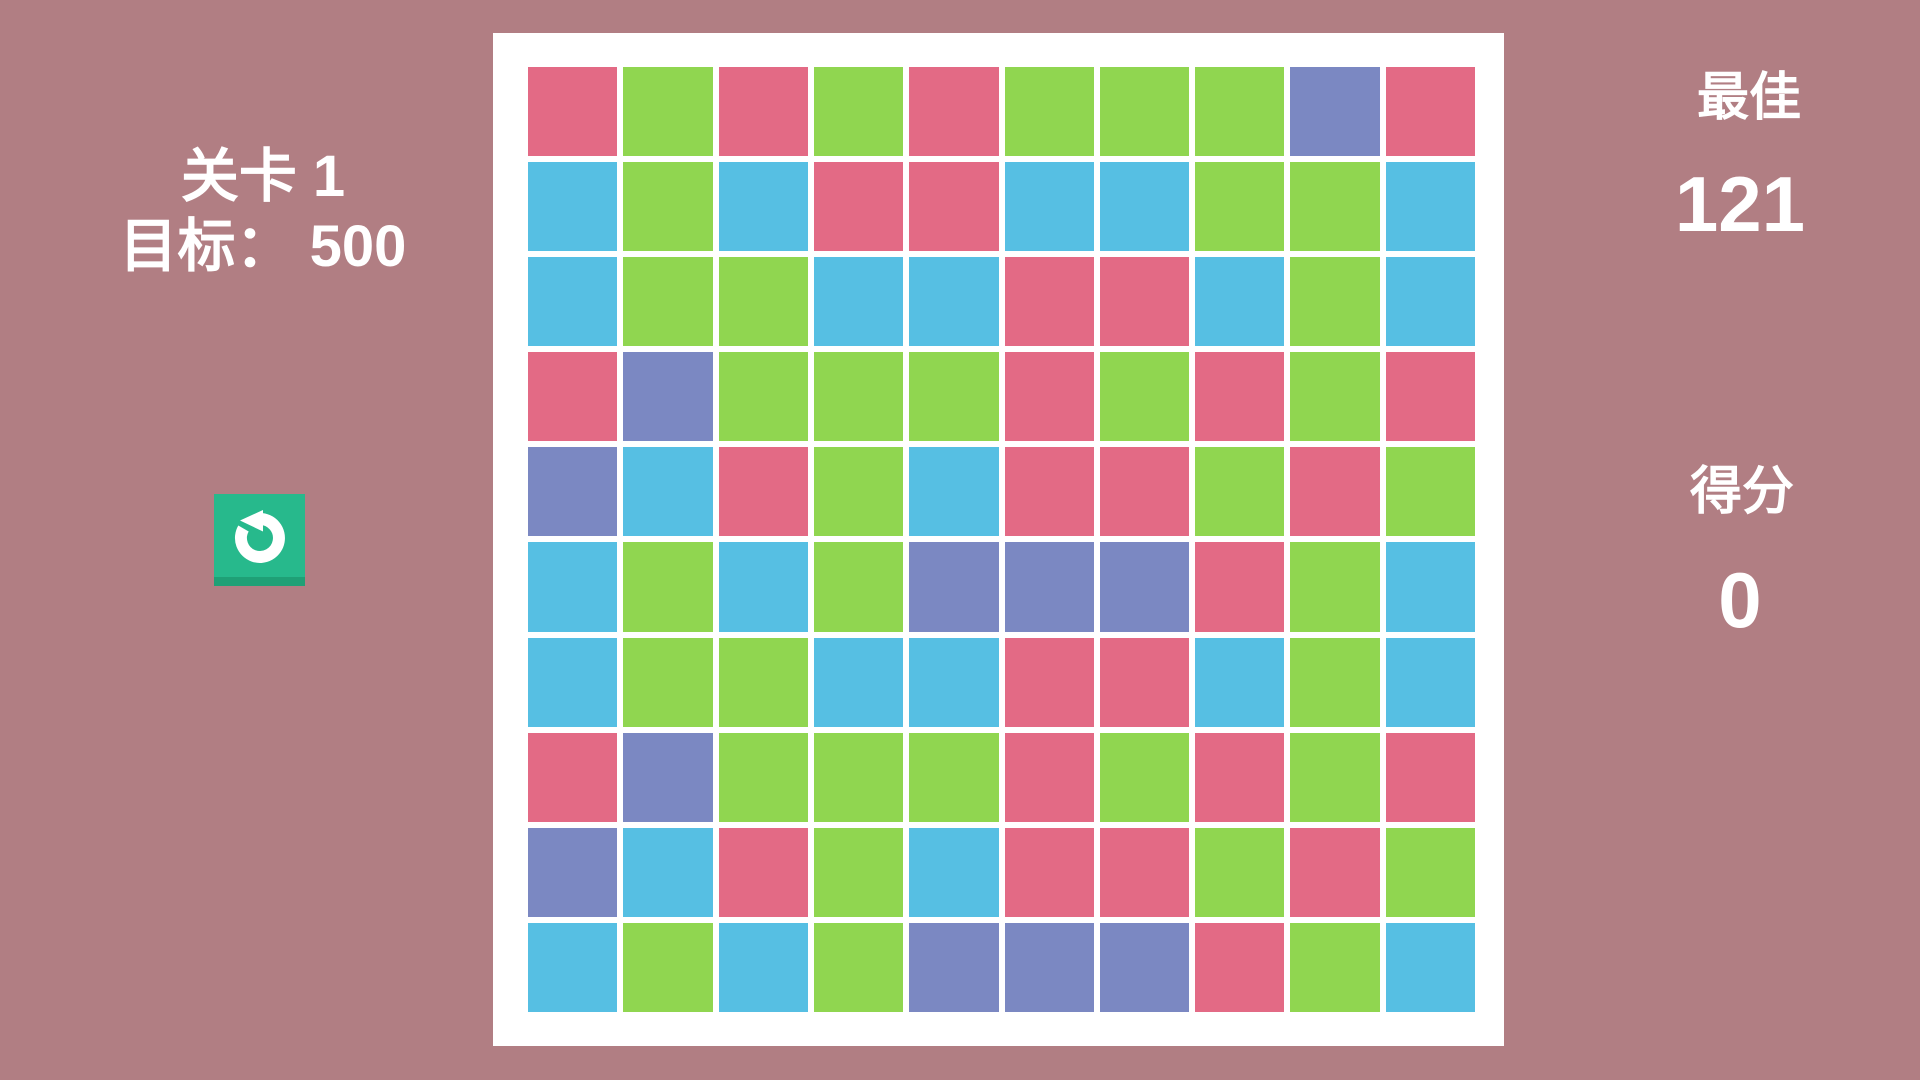 The image size is (1920, 1080). What do you see at coordinates (954, 492) in the screenshot?
I see `tile-r5c5` at bounding box center [954, 492].